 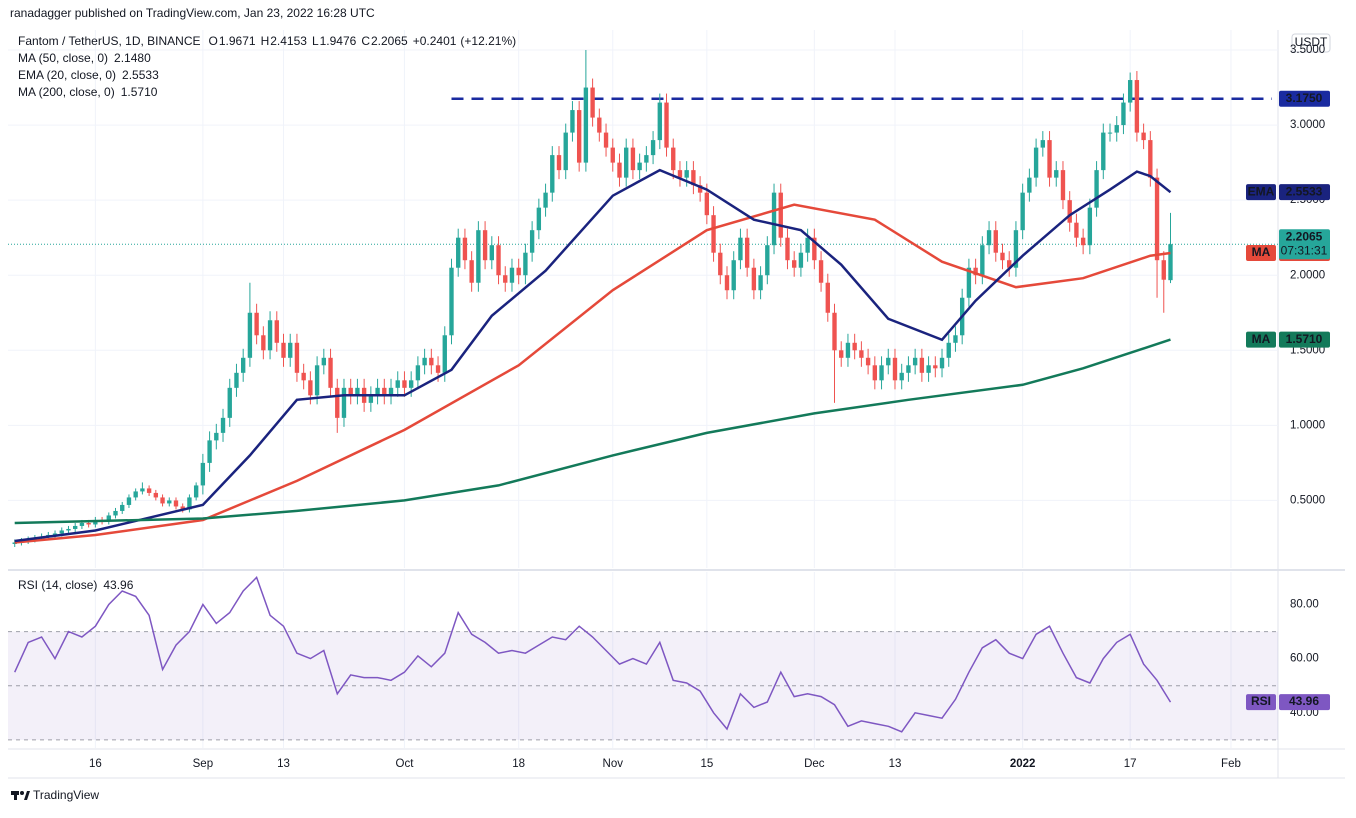 What do you see at coordinates (1261, 701) in the screenshot?
I see `tag-label: RSI` at bounding box center [1261, 701].